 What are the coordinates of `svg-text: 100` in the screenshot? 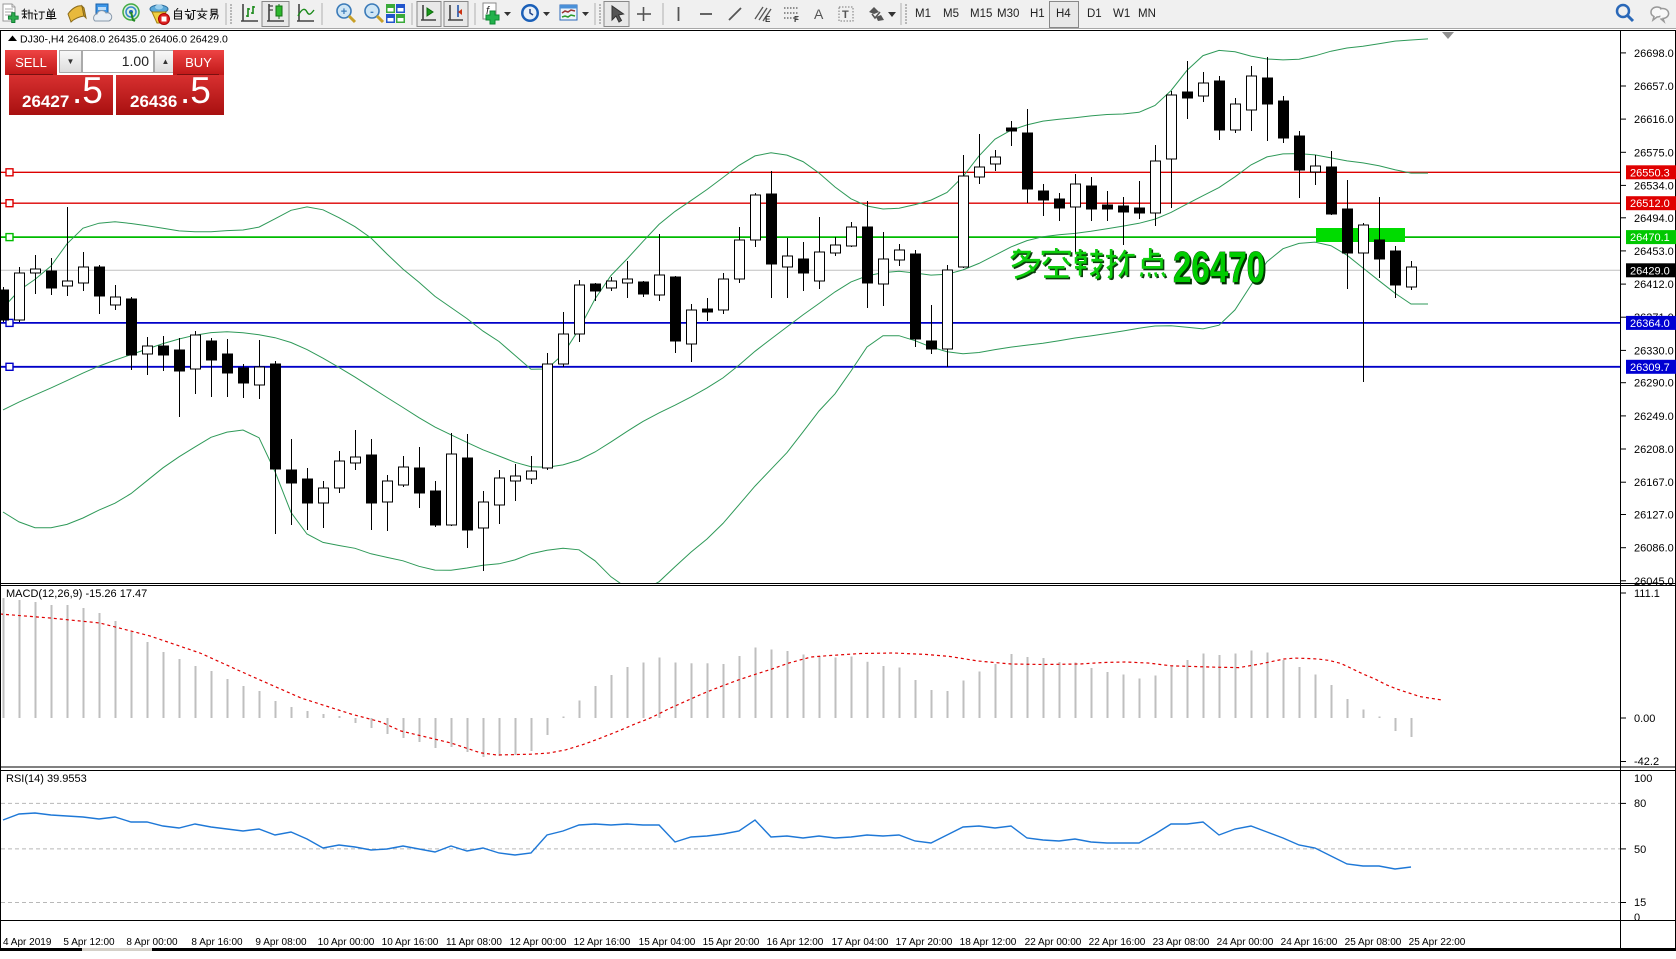 It's located at (1643, 779).